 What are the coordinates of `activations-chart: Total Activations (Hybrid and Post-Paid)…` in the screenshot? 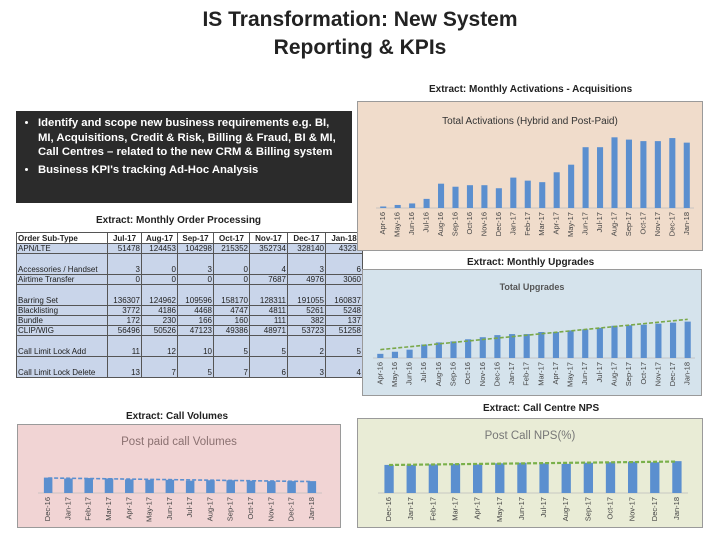 It's located at (530, 176).